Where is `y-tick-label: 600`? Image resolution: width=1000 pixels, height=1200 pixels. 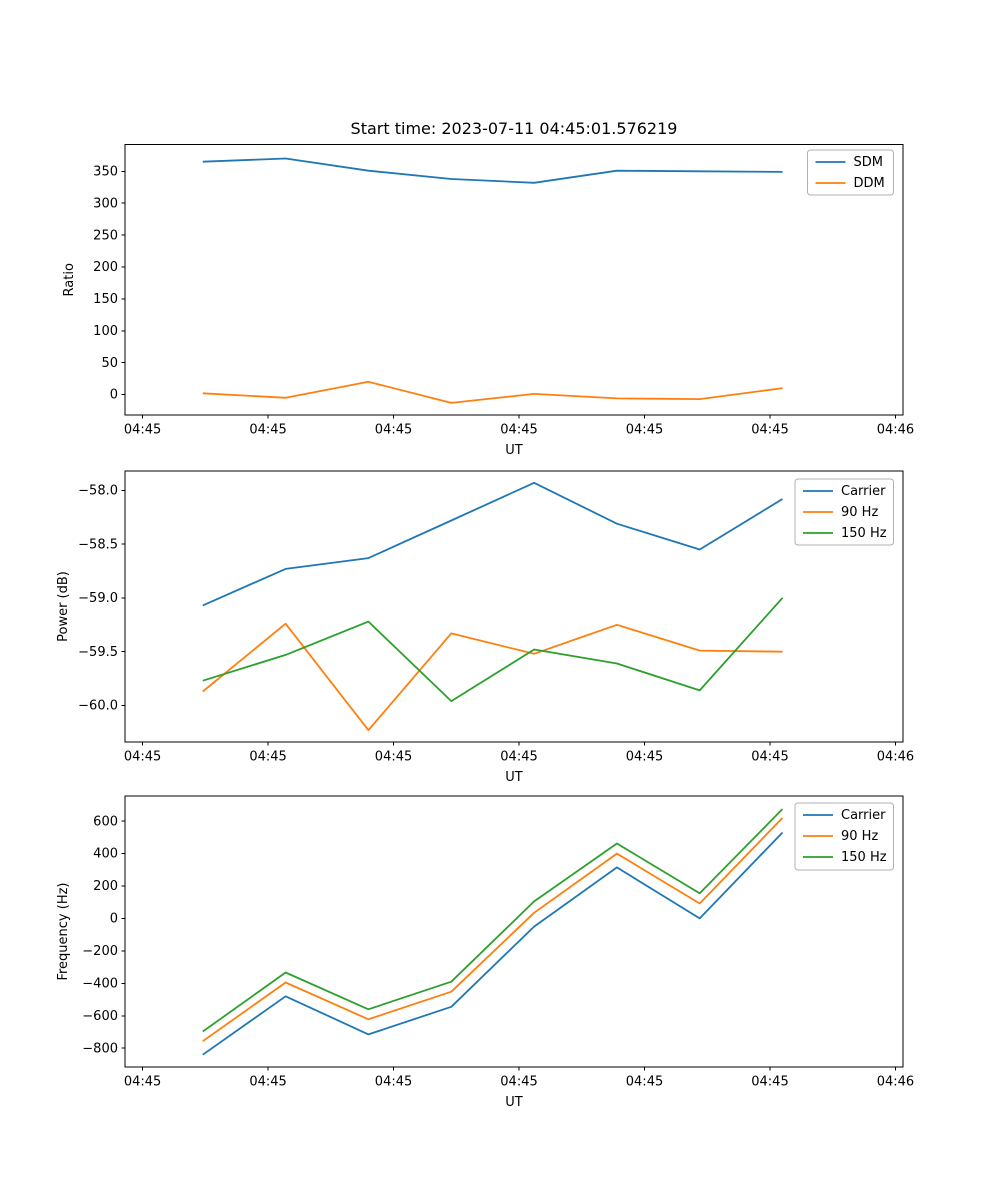
y-tick-label: 600 is located at coordinates (105, 821).